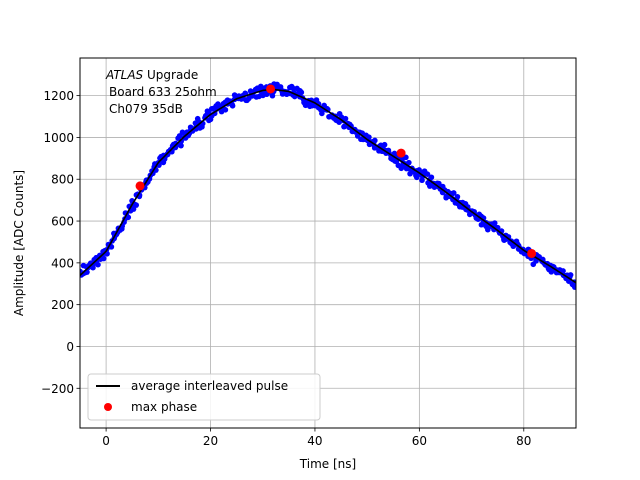 This screenshot has width=640, height=480. I want to click on y-tick-label: 600, so click(62, 222).